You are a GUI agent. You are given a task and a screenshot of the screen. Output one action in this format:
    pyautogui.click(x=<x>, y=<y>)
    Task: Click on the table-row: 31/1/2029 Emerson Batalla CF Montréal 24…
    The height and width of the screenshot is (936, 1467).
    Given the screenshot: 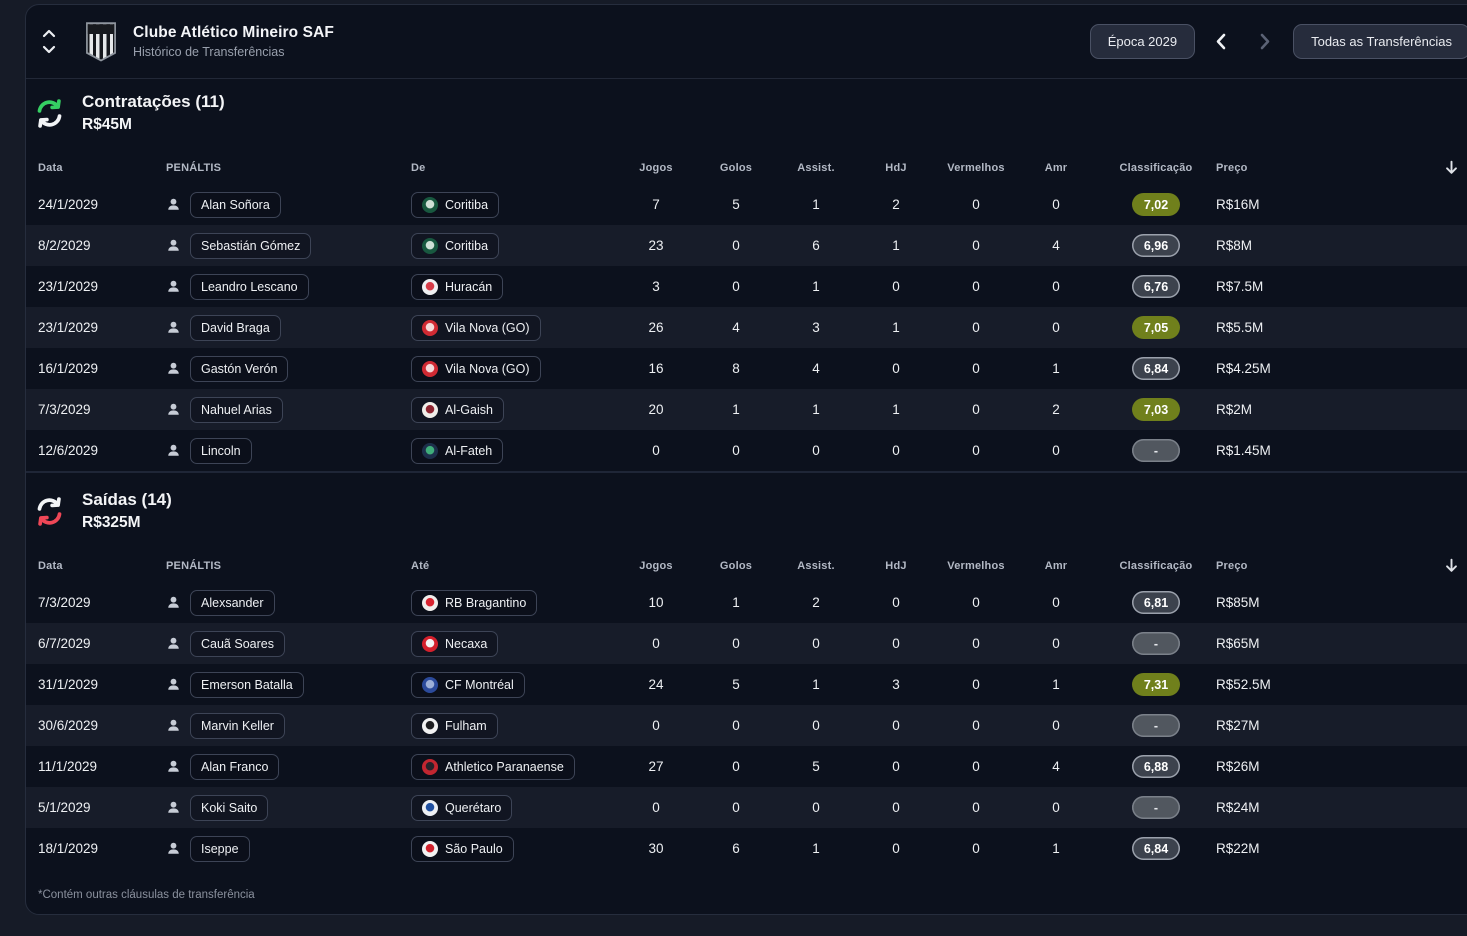 What is the action you would take?
    pyautogui.click(x=746, y=684)
    